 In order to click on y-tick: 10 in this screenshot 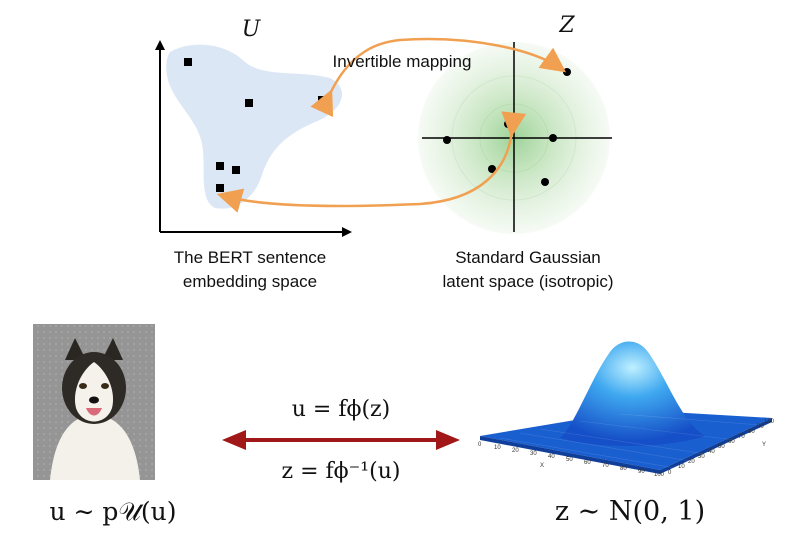, I will do `click(681, 467)`.